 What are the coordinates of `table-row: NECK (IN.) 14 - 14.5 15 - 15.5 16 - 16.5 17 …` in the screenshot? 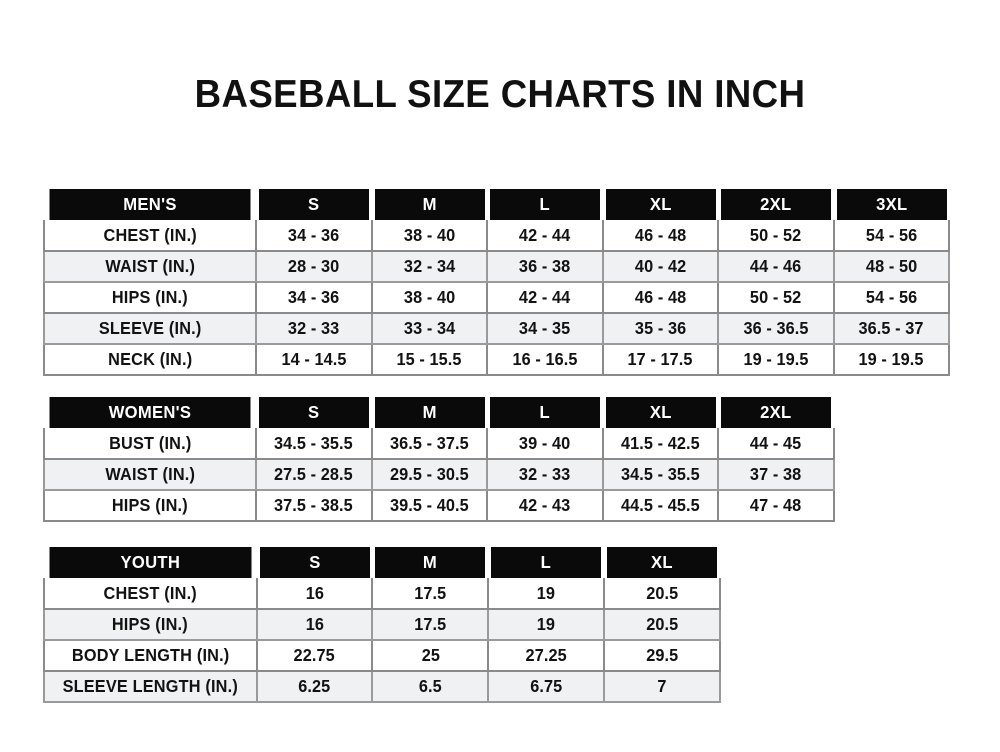 It's located at (496, 359).